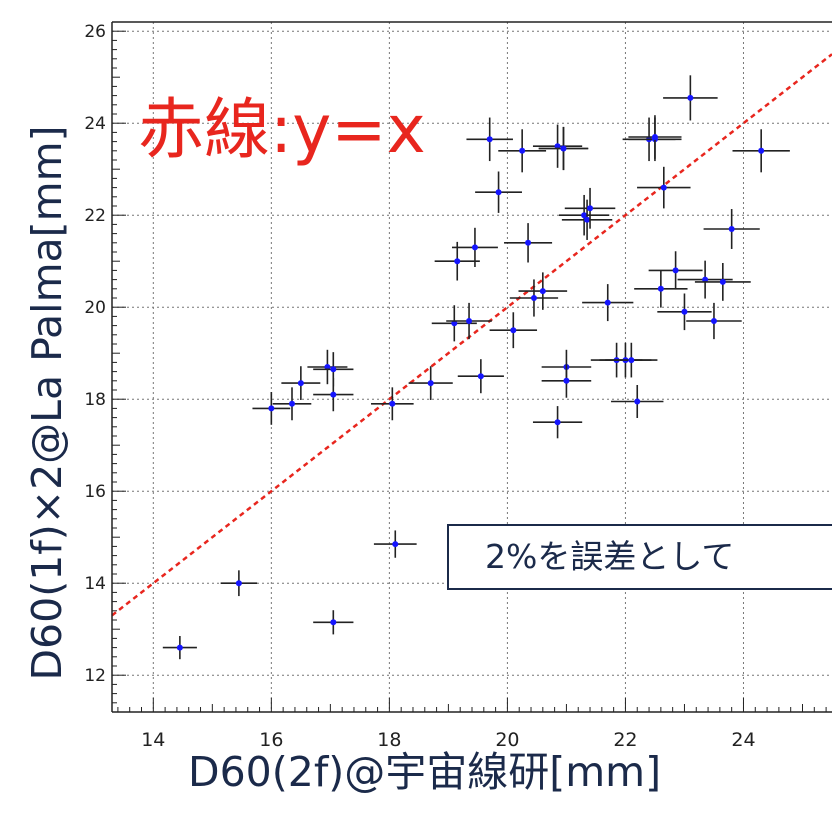 The height and width of the screenshot is (814, 832). What do you see at coordinates (47, 403) in the screenshot?
I see `y-axis-label: D60(1f)×2@La Palma[mm]` at bounding box center [47, 403].